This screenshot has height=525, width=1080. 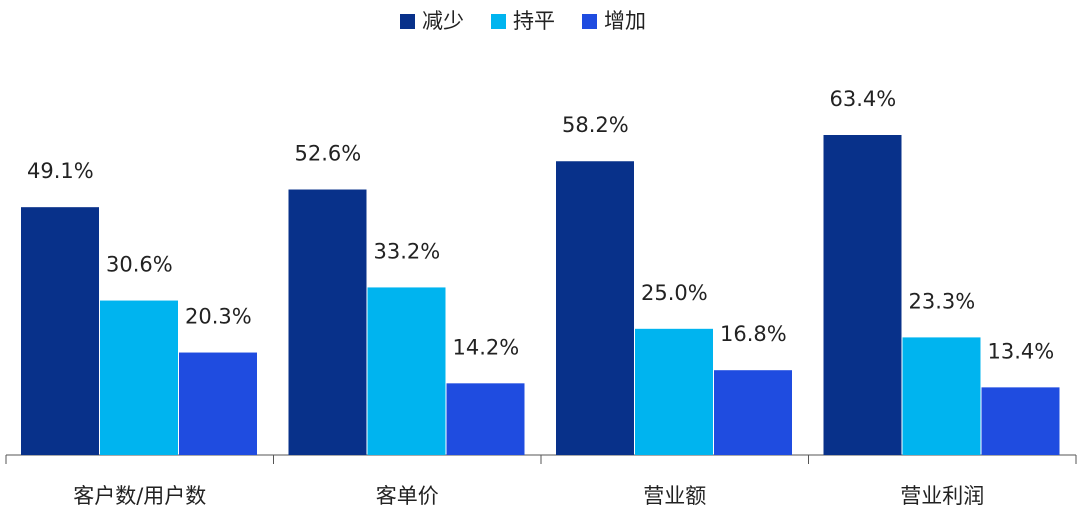 What do you see at coordinates (674, 293) in the screenshot?
I see `value-label: 25.0%` at bounding box center [674, 293].